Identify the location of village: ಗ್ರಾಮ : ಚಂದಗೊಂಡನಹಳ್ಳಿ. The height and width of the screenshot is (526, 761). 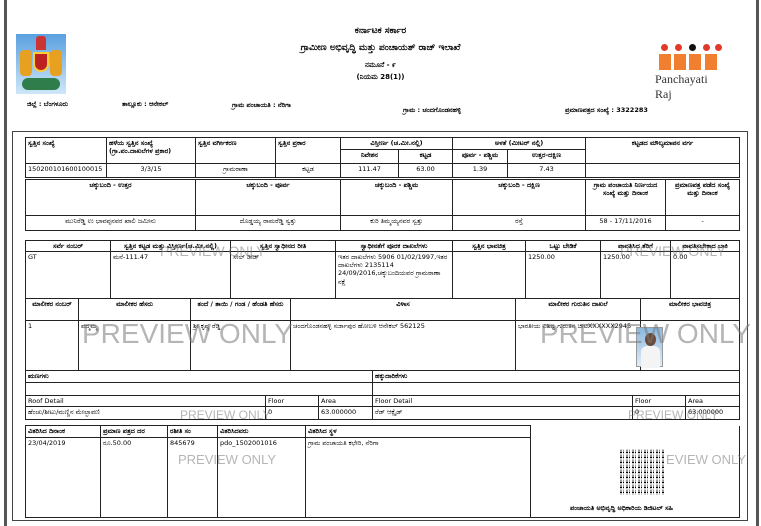
(432, 110).